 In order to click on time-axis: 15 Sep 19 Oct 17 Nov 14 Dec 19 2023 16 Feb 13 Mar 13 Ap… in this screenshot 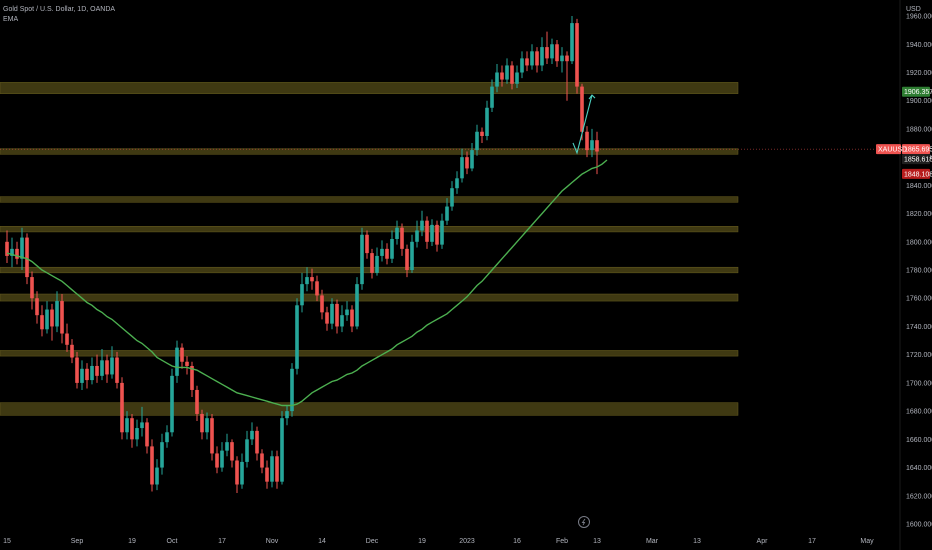, I will do `click(438, 541)`.